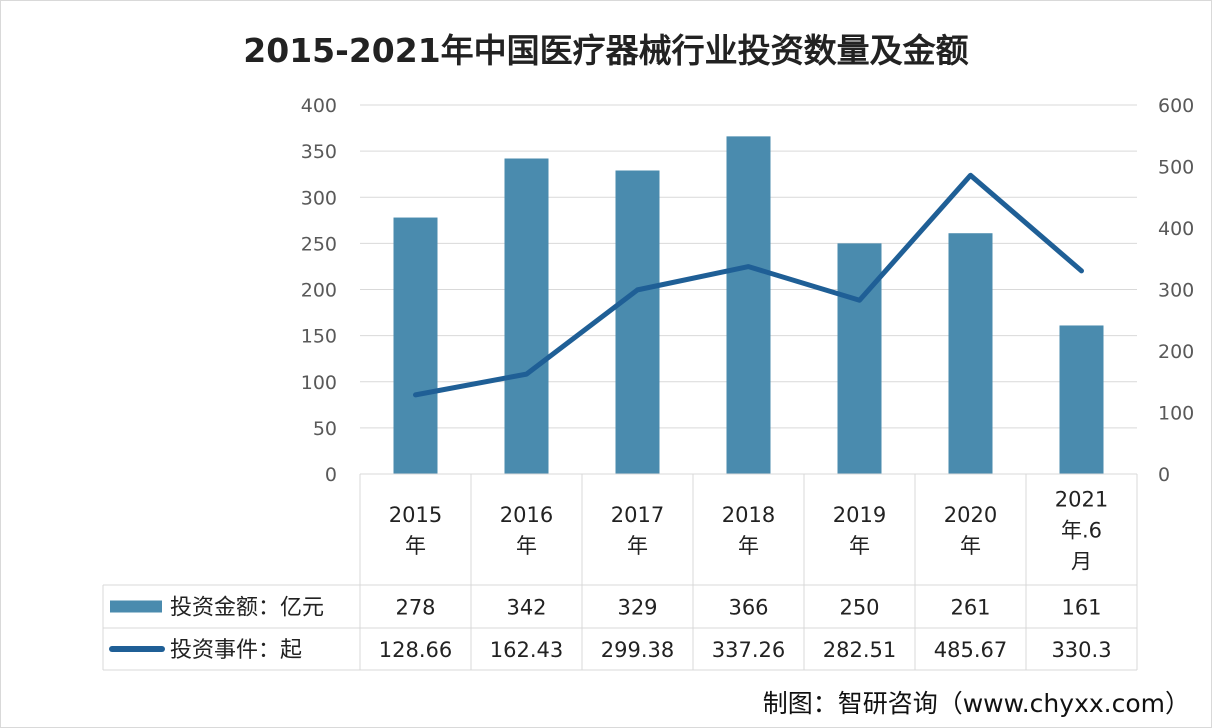 The width and height of the screenshot is (1212, 728). What do you see at coordinates (415, 650) in the screenshot?
I see `line-value-label: 128.66` at bounding box center [415, 650].